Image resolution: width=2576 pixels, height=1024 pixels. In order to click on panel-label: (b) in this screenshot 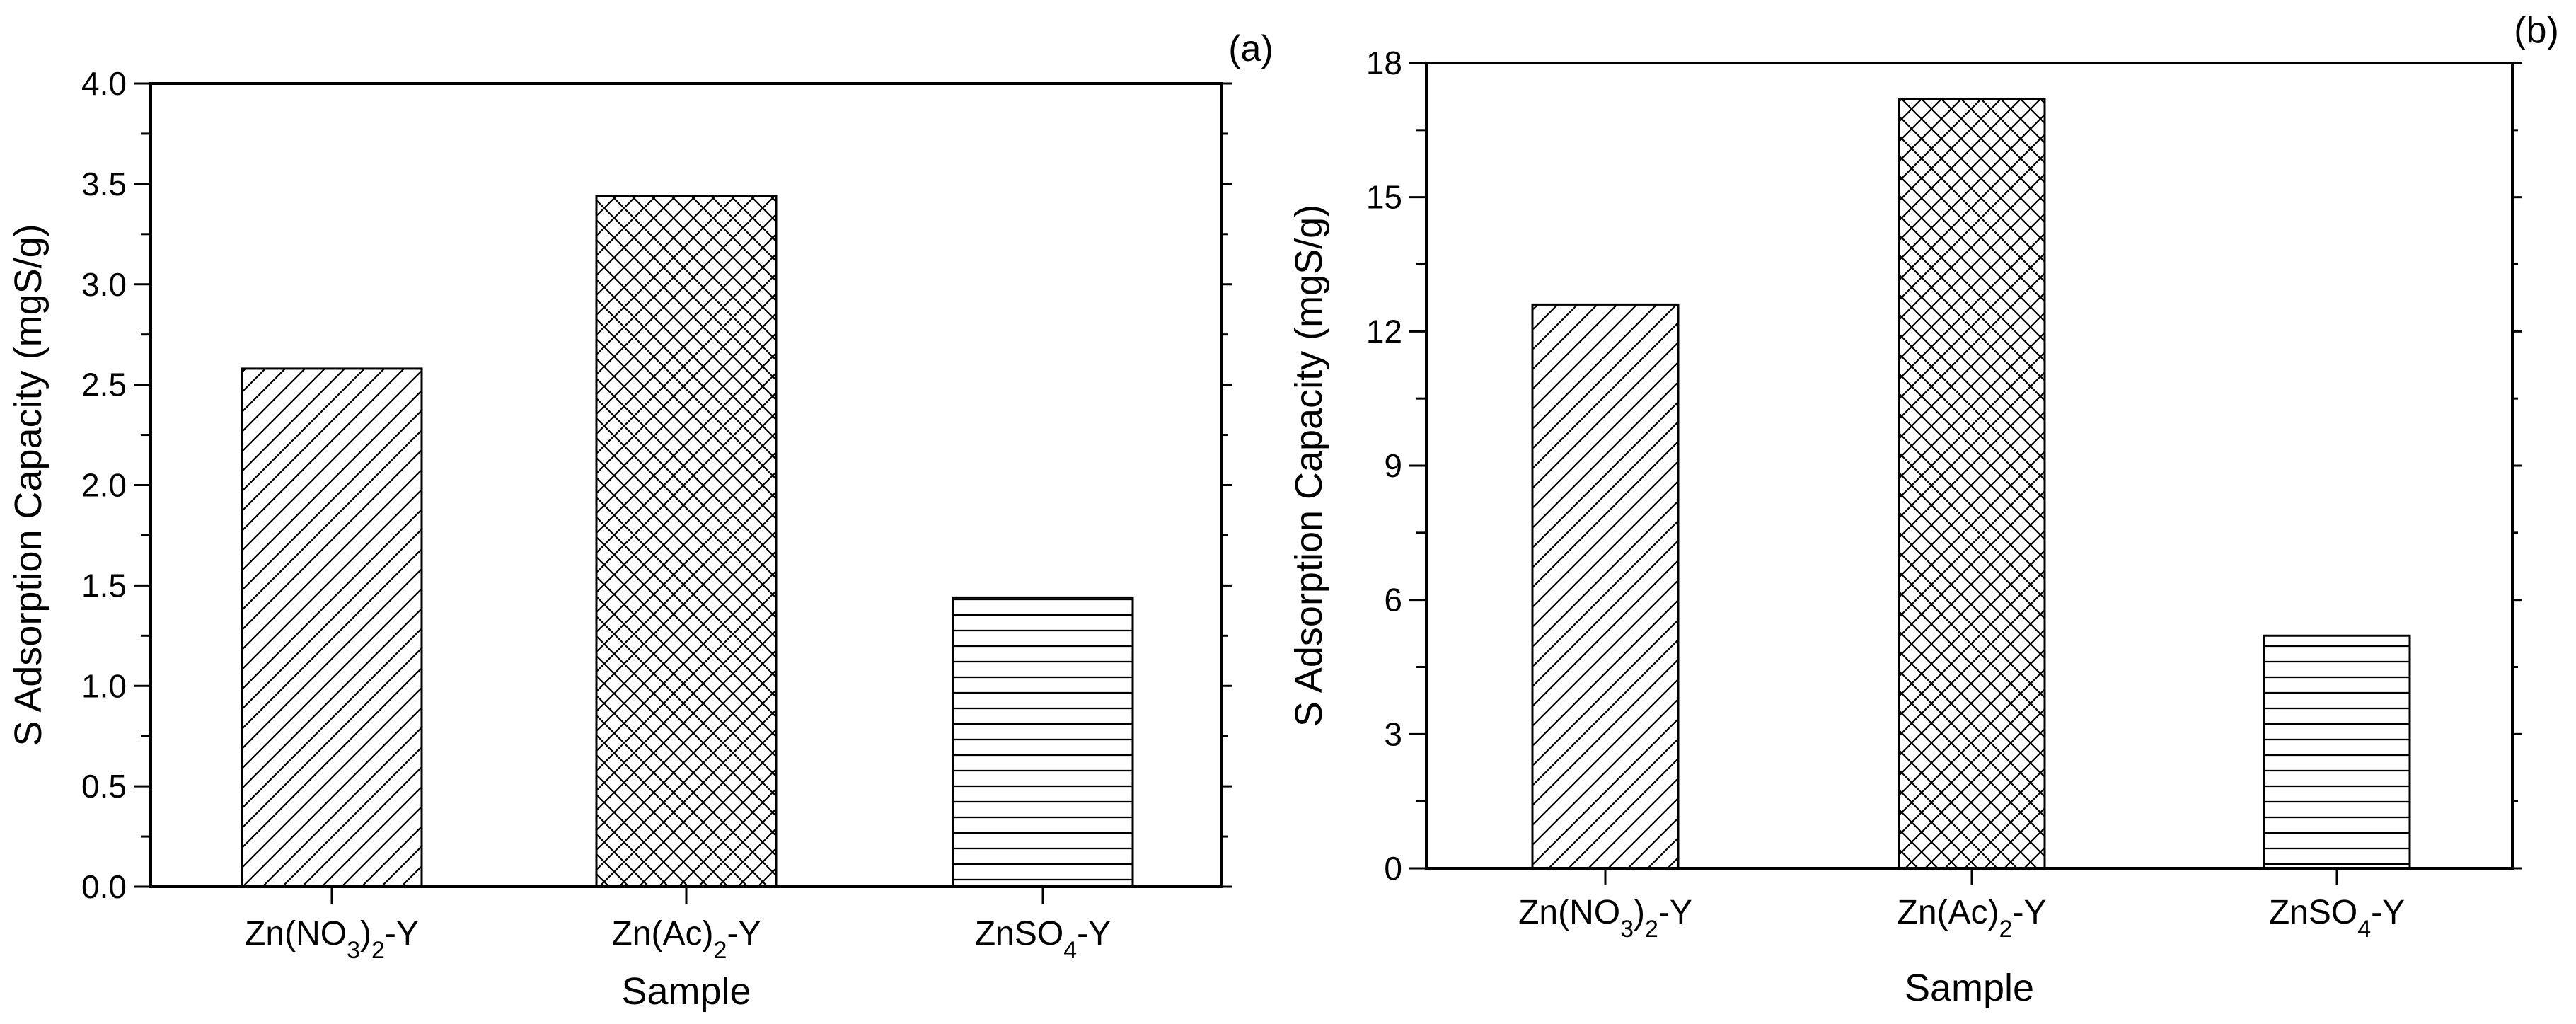, I will do `click(2536, 30)`.